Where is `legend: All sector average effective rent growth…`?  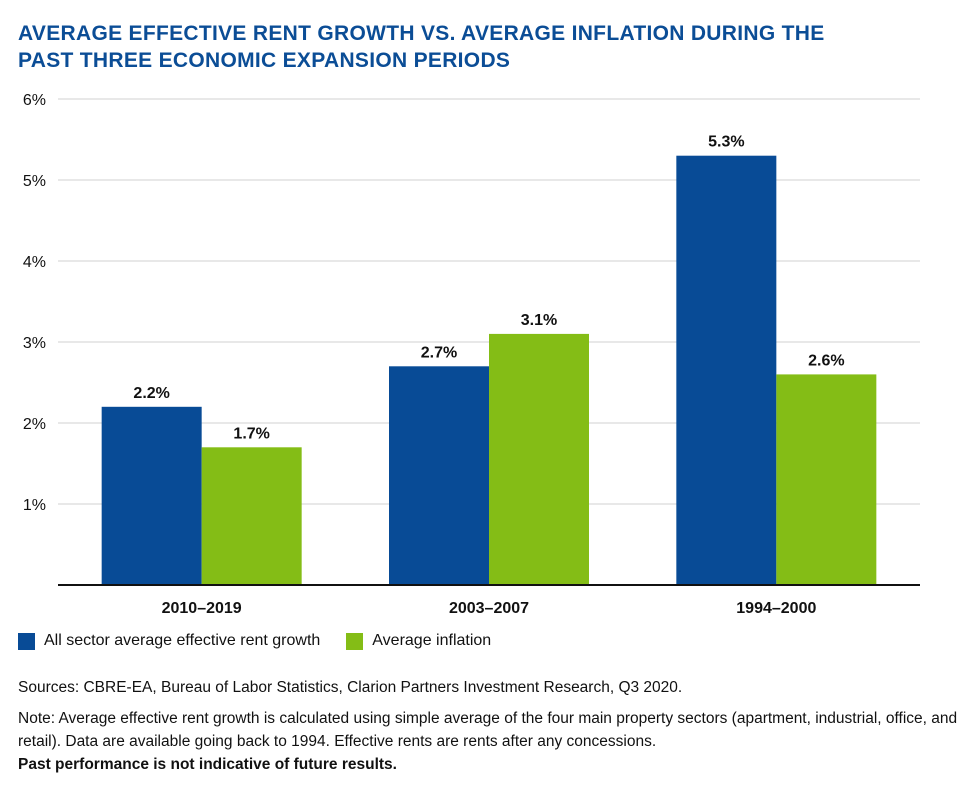 legend: All sector average effective rent growth… is located at coordinates (267, 641).